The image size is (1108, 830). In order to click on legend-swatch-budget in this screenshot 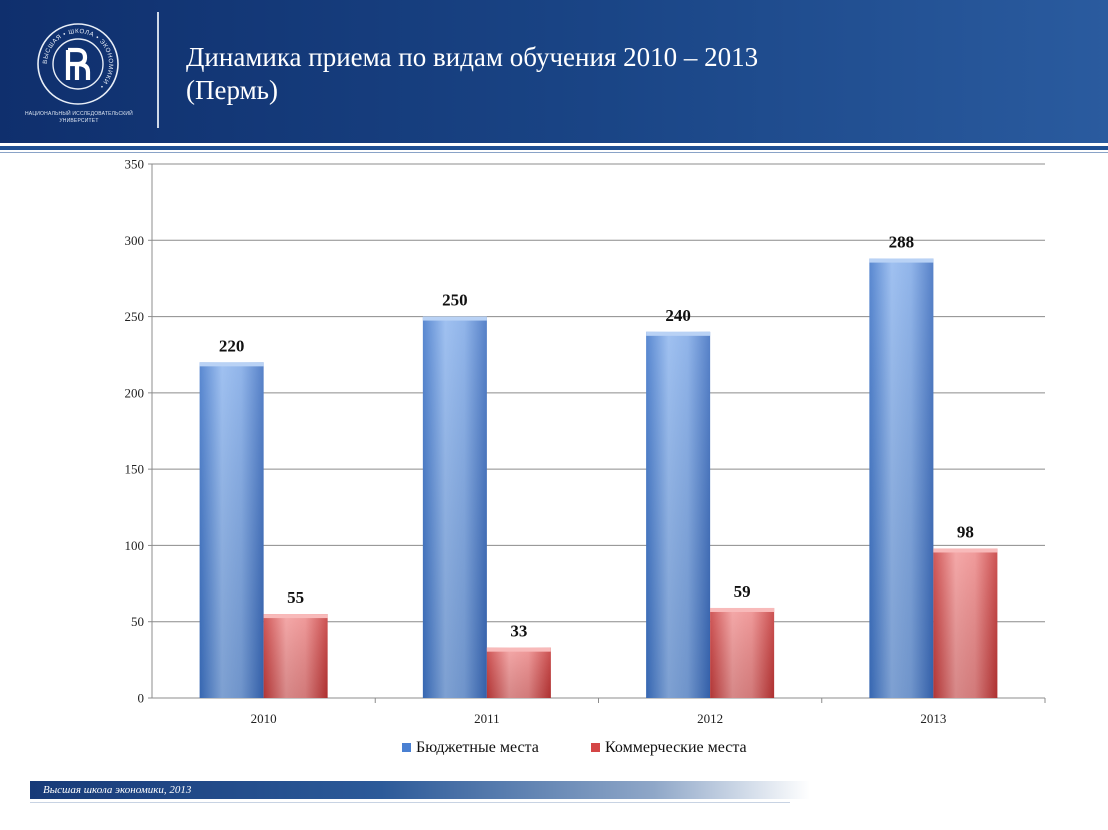, I will do `click(406, 747)`.